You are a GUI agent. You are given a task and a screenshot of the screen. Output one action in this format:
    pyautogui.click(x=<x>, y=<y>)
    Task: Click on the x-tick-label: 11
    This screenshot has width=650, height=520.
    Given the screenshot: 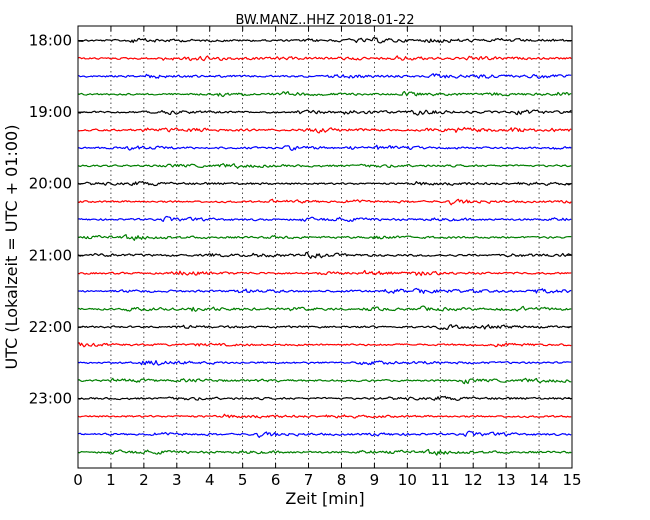 What is the action you would take?
    pyautogui.click(x=440, y=480)
    